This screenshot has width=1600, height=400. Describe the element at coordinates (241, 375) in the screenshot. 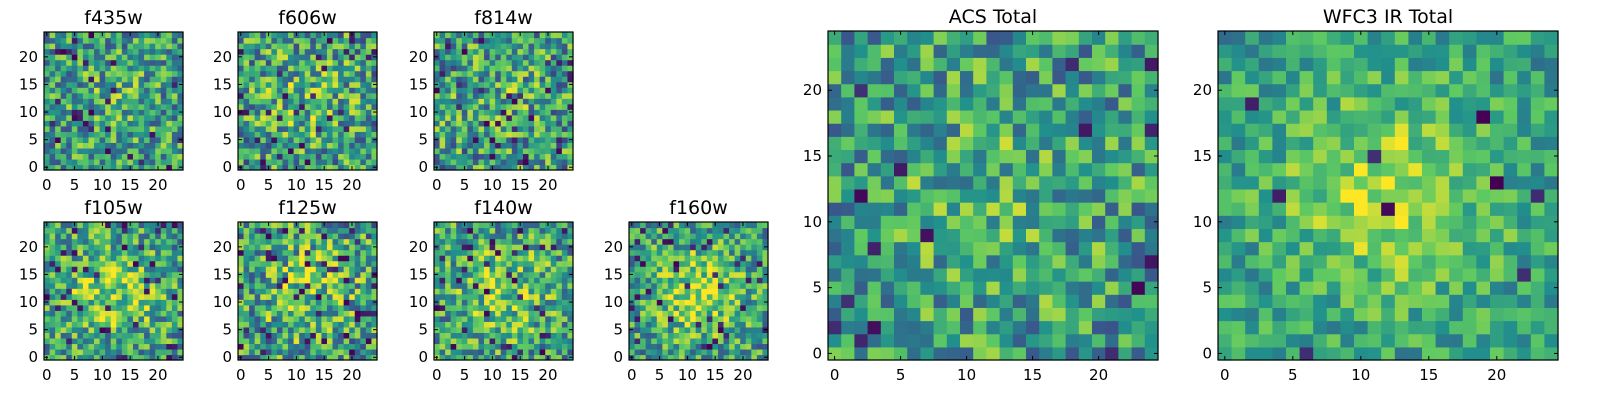

I see `x-tick-label: 0` at that location.